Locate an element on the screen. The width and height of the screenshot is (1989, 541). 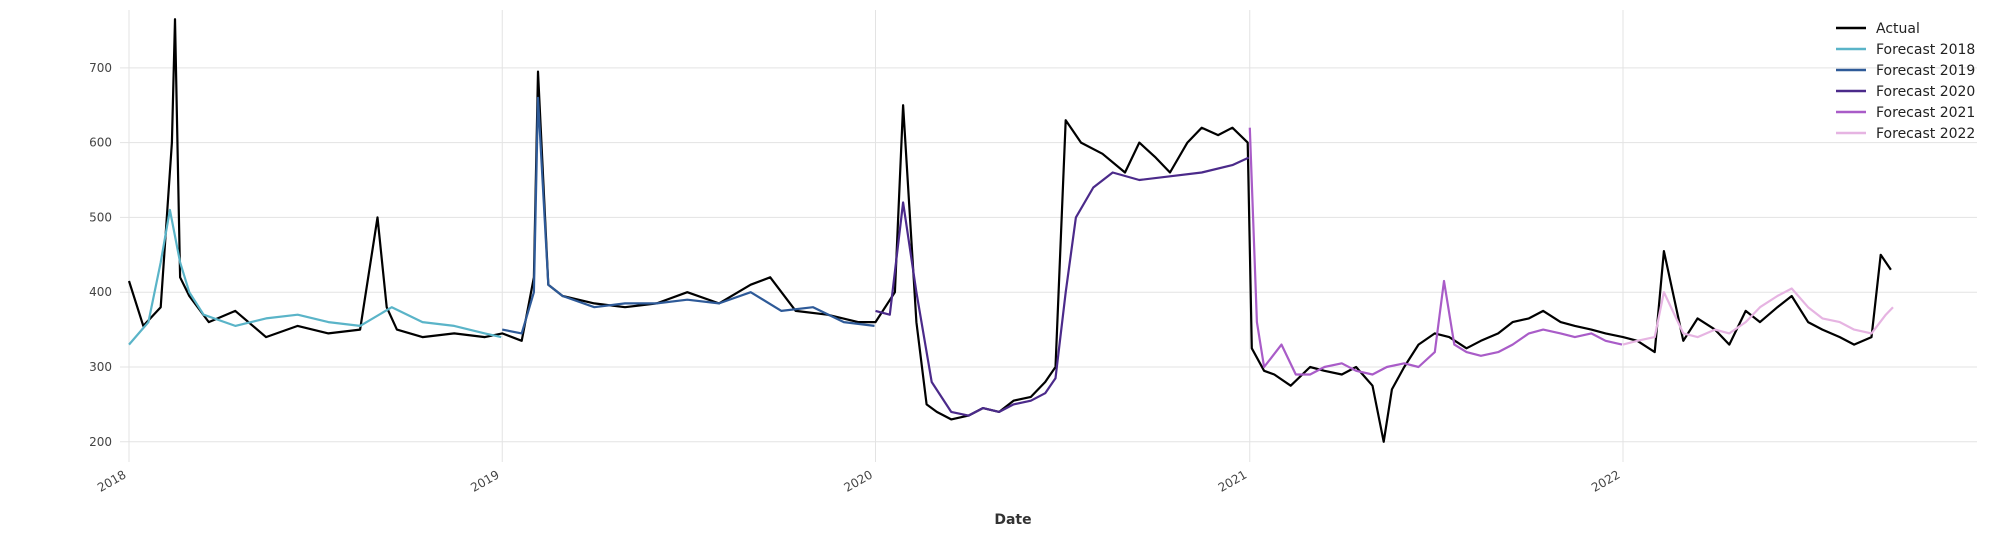
y-tick-label: 500 is located at coordinates (100, 217).